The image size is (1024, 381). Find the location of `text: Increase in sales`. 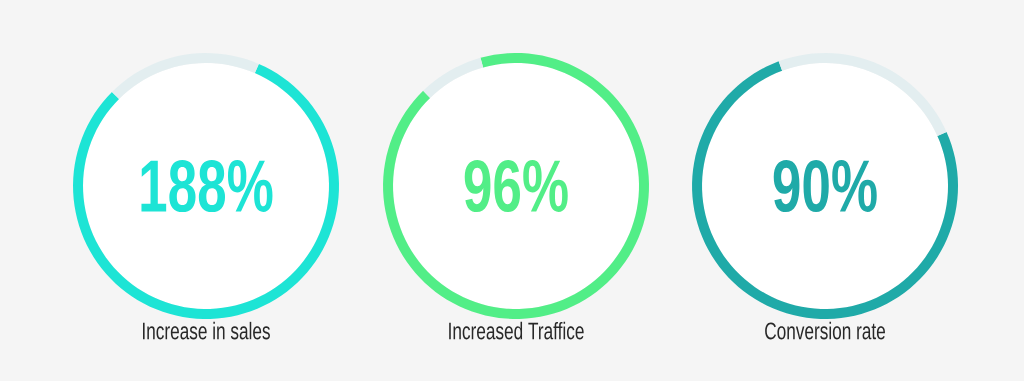

text: Increase in sales is located at coordinates (206, 330).